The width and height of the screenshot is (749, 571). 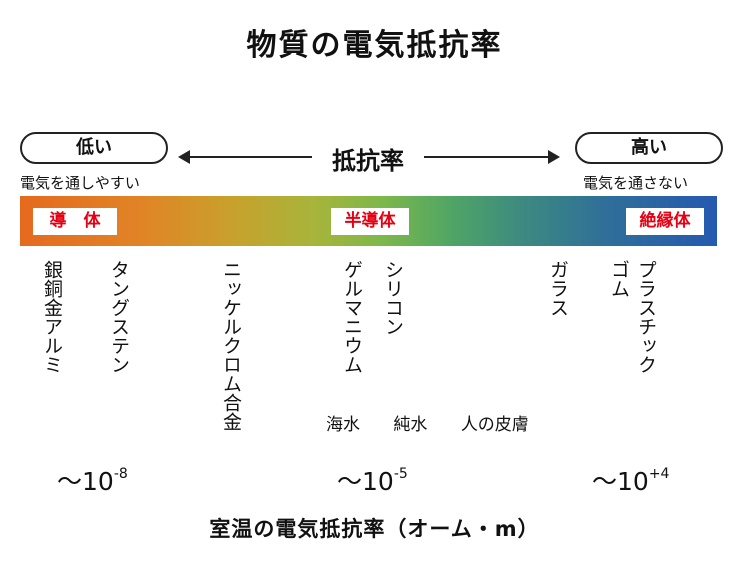 I want to click on material-tungsten: タングステン, so click(x=119, y=317).